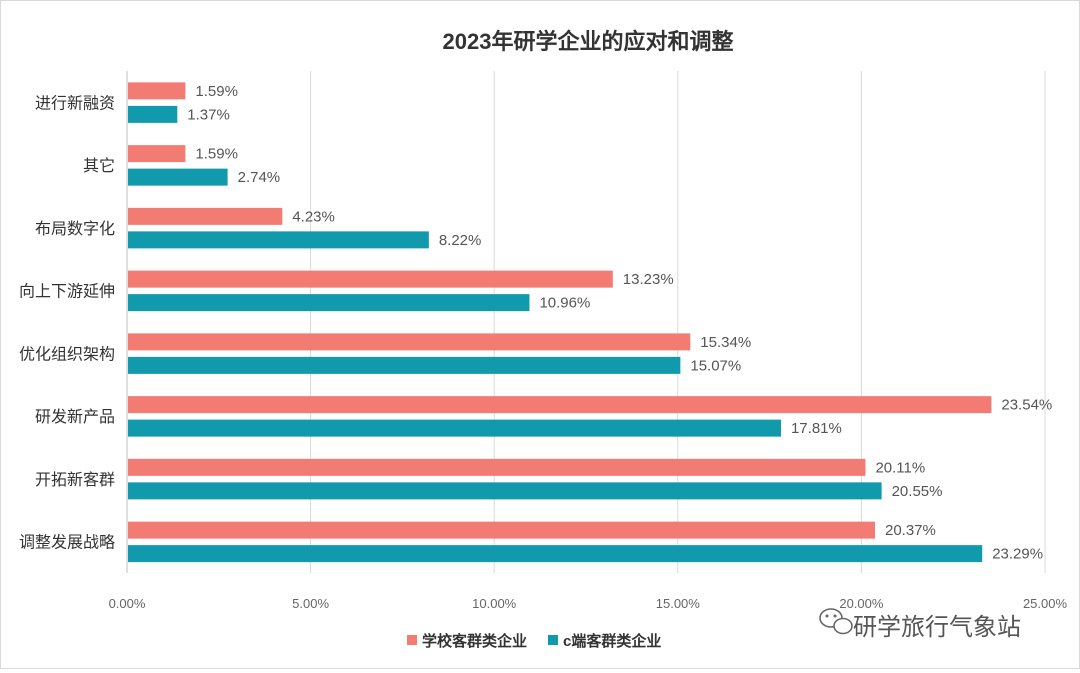 The image size is (1080, 673). Describe the element at coordinates (588, 41) in the screenshot. I see `chart-title: 2023年研学企业的应对和调整` at that location.